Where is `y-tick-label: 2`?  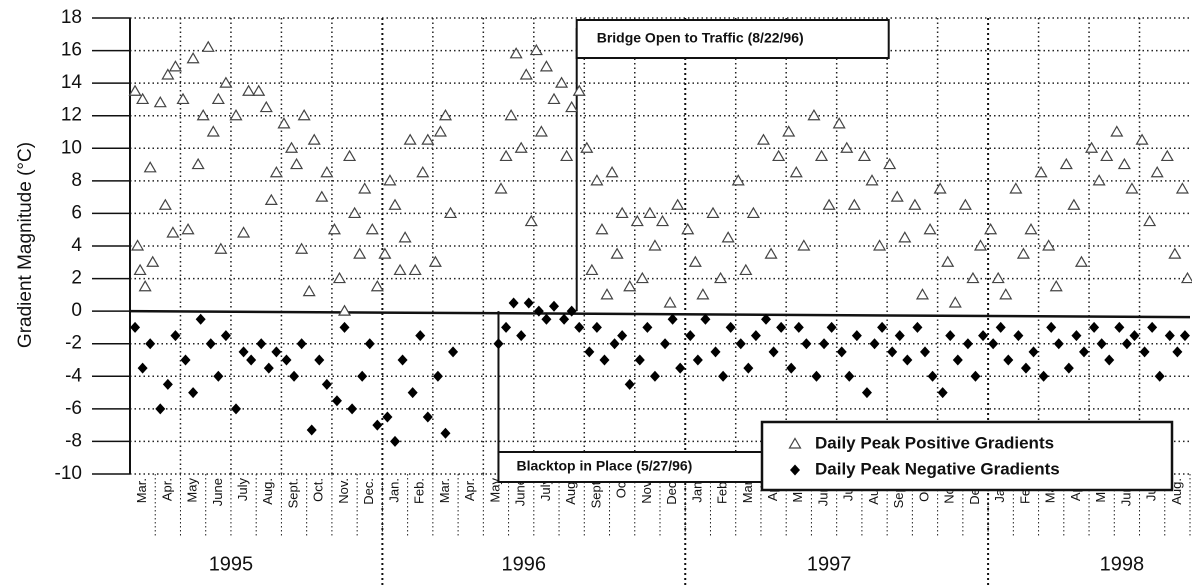 y-tick-label: 2 is located at coordinates (76, 278).